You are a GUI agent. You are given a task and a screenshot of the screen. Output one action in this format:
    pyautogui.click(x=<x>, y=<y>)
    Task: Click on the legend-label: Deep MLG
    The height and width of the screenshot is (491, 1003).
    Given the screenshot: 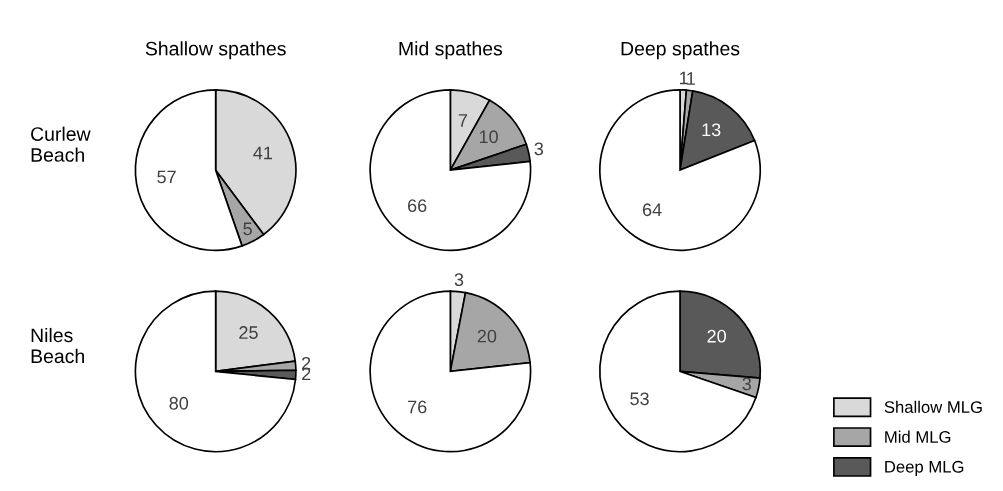 What is the action you would take?
    pyautogui.click(x=924, y=468)
    